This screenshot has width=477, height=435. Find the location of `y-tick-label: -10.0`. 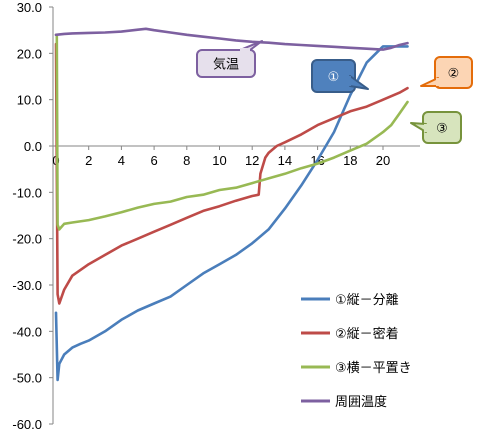

y-tick-label: -10.0 is located at coordinates (27, 192).